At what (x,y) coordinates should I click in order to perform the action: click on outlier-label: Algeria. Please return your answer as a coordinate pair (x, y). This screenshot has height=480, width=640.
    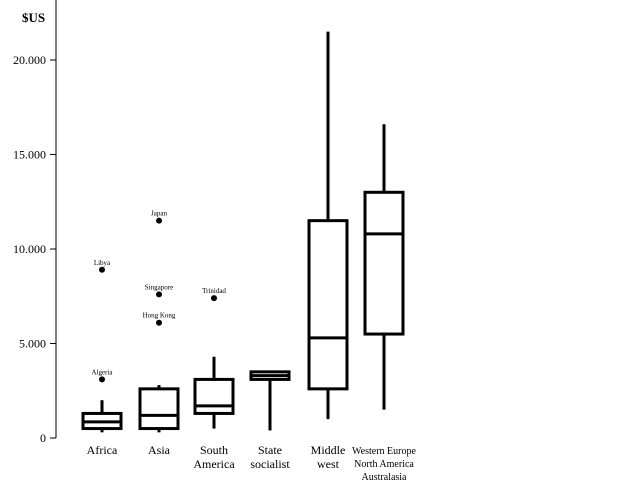
    Looking at the image, I should click on (103, 372).